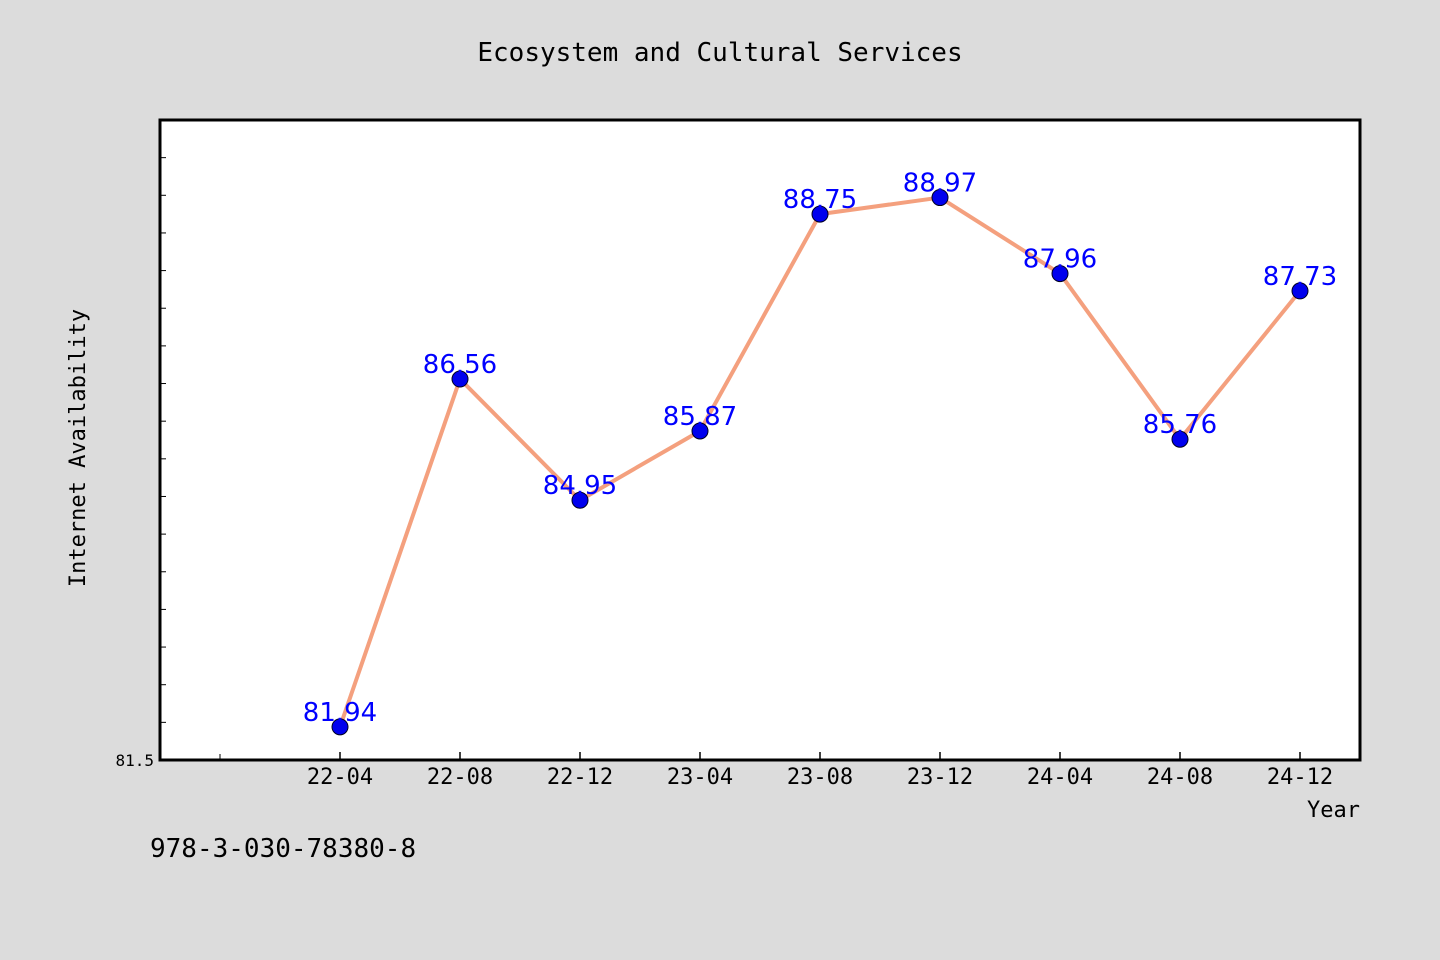 This screenshot has height=960, width=1440. I want to click on x-tick-label: 23-08, so click(820, 777).